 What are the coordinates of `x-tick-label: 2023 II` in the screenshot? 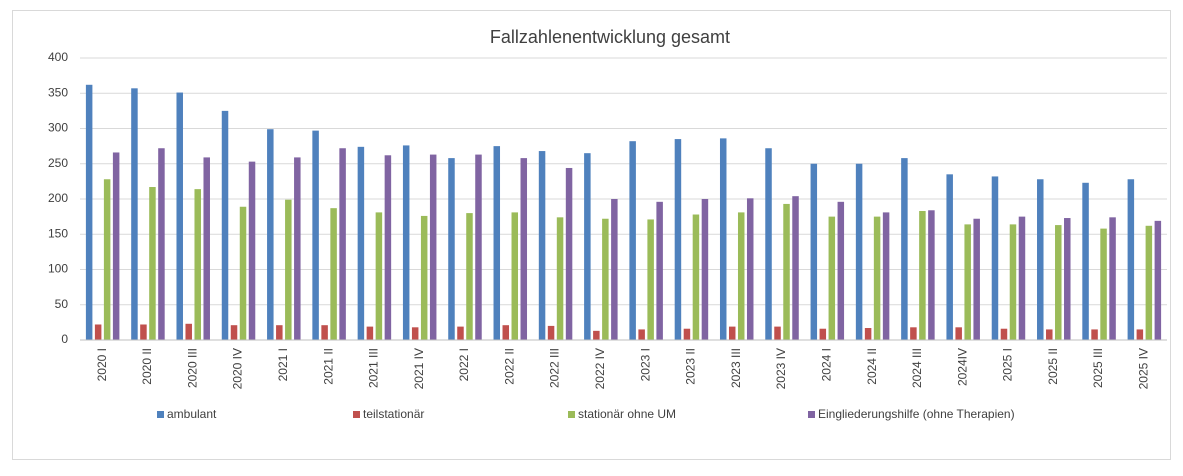 It's located at (691, 366).